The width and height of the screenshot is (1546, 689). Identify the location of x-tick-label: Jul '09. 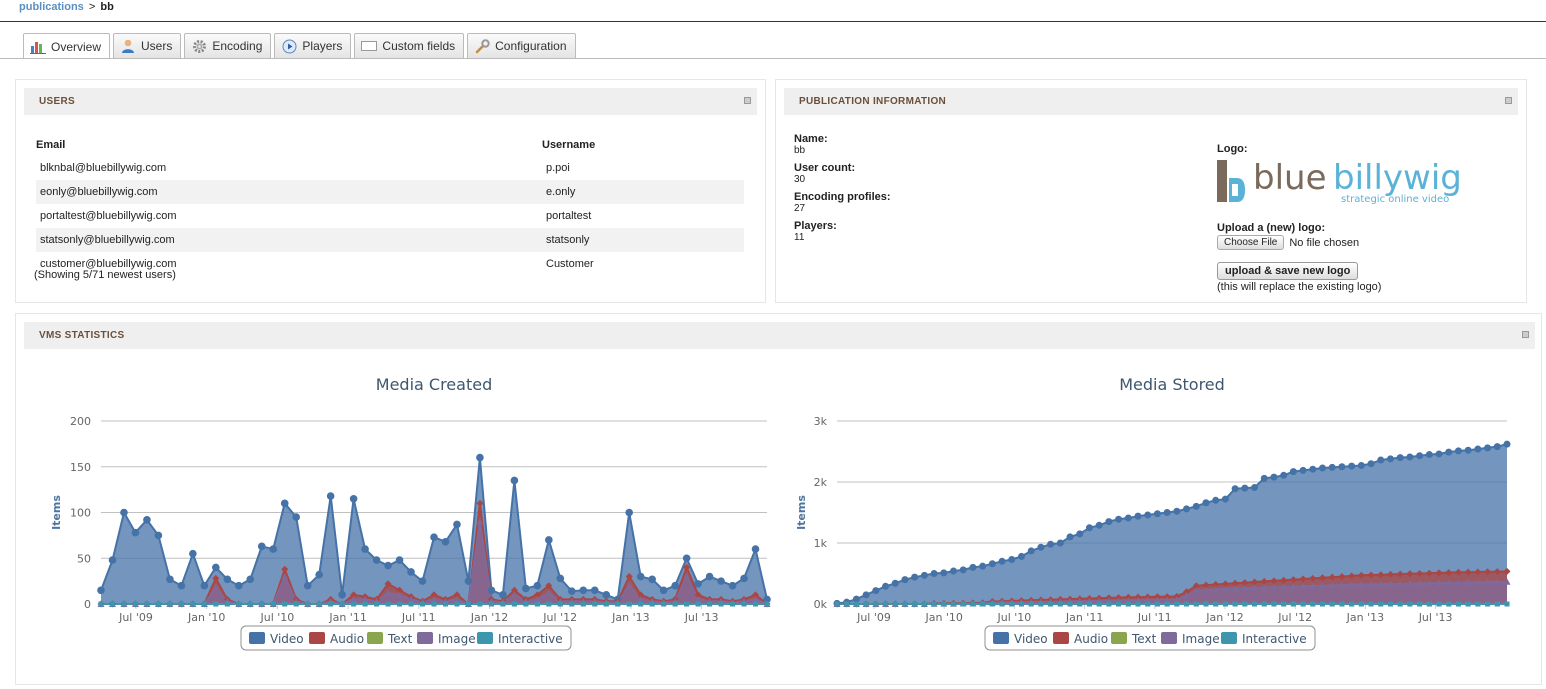
(135, 617).